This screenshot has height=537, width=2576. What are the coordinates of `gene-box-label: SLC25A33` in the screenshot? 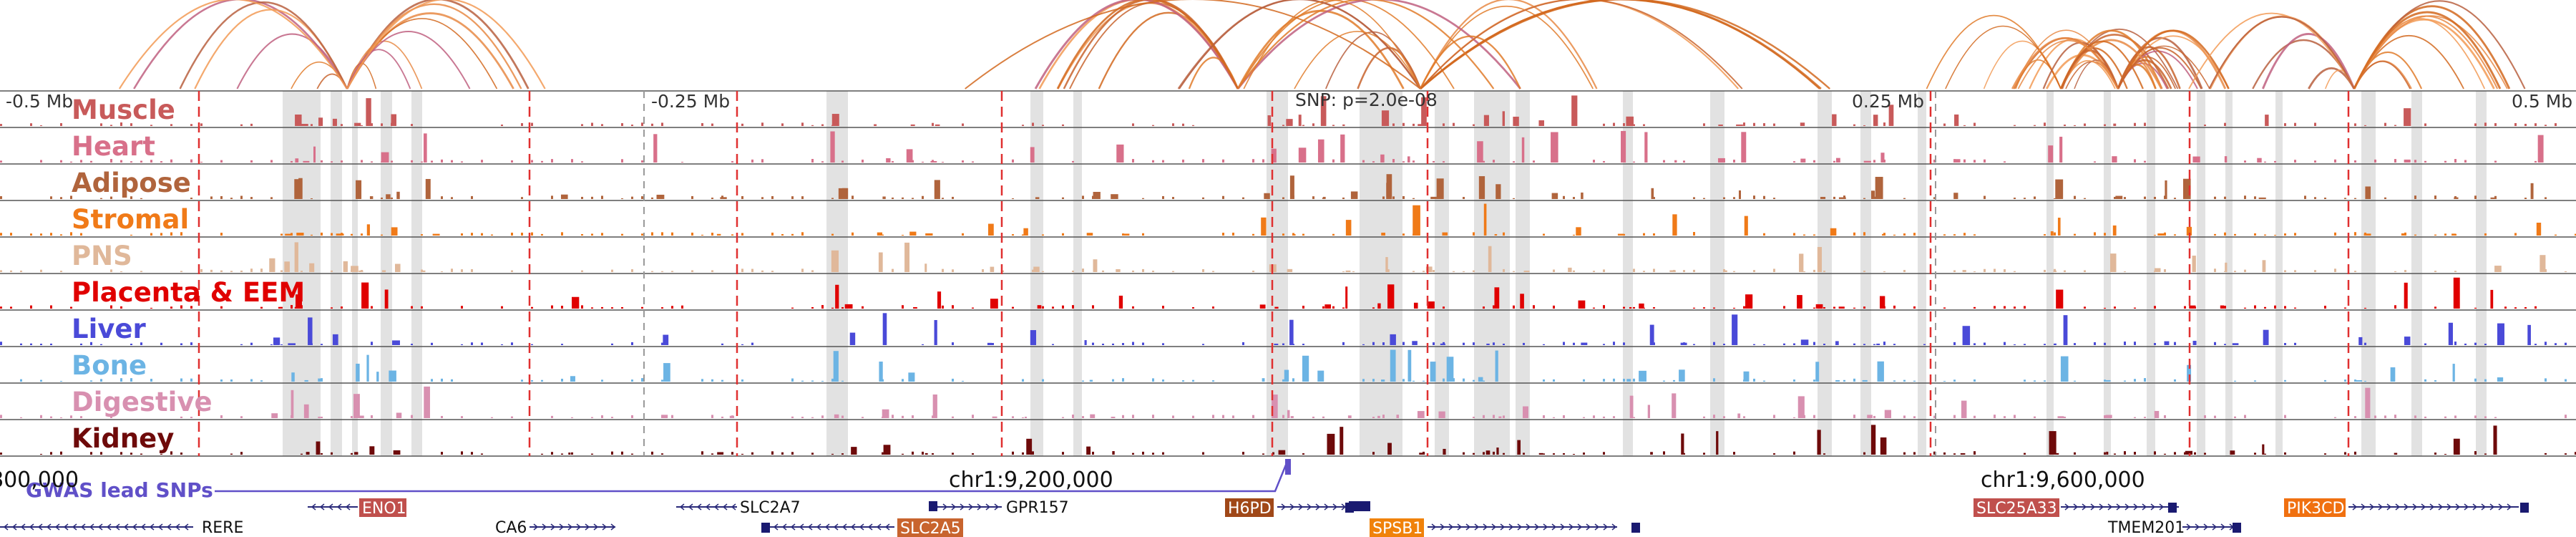 It's located at (2016, 509).